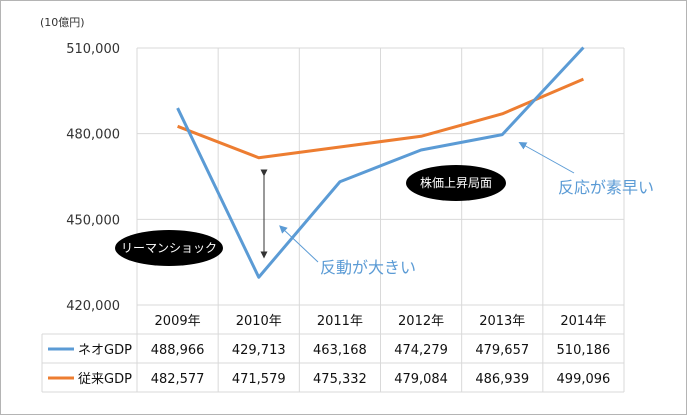 This screenshot has height=415, width=687. What do you see at coordinates (502, 379) in the screenshot?
I see `table-cell: 486,939` at bounding box center [502, 379].